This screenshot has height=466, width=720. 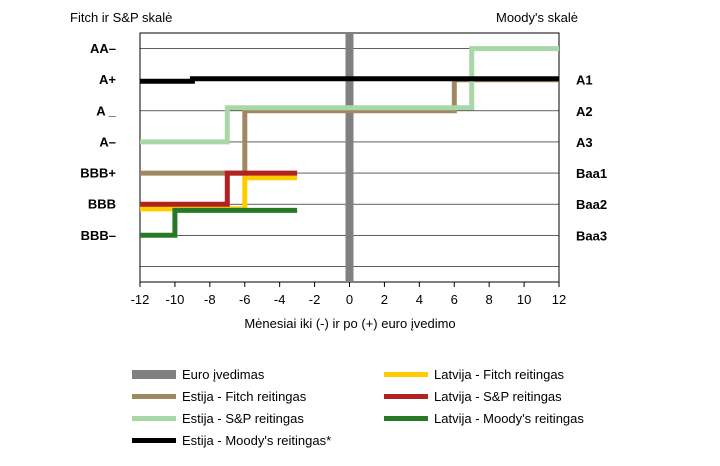 What do you see at coordinates (498, 396) in the screenshot?
I see `legend-label: Latvija - S&P reitingas` at bounding box center [498, 396].